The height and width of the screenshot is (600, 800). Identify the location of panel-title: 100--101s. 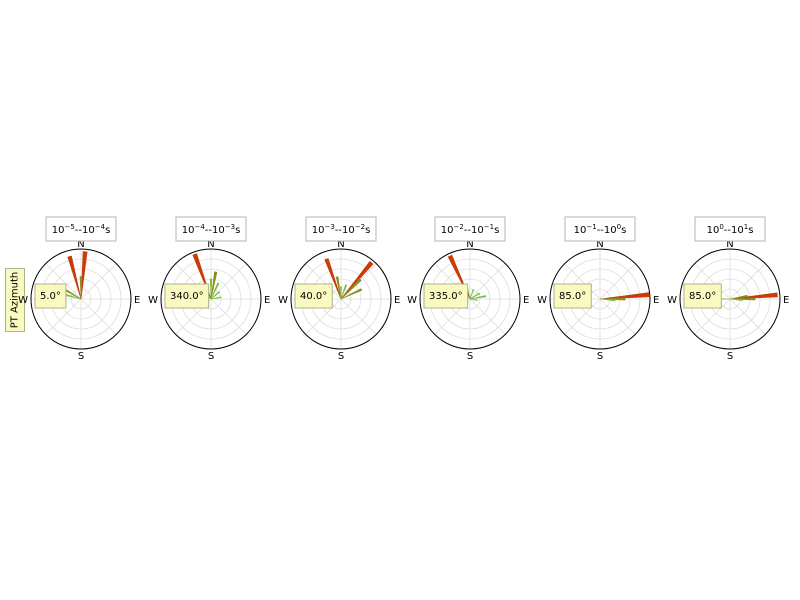
(730, 229).